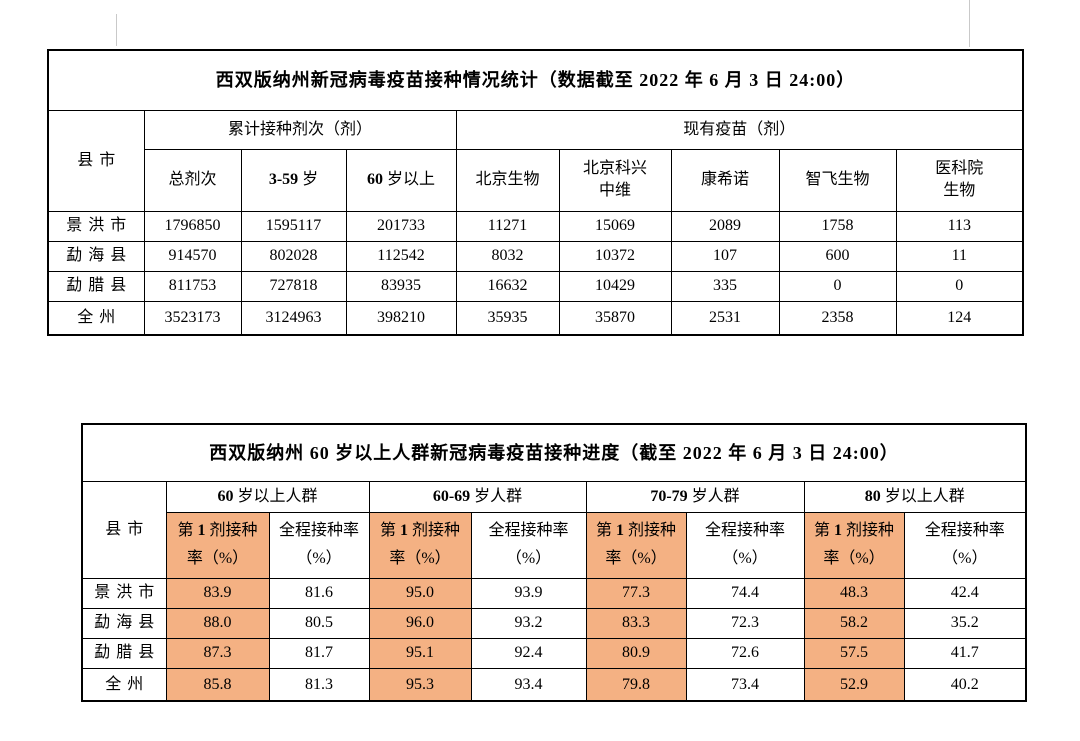 The image size is (1080, 741). What do you see at coordinates (725, 318) in the screenshot?
I see `value-cell: 2531` at bounding box center [725, 318].